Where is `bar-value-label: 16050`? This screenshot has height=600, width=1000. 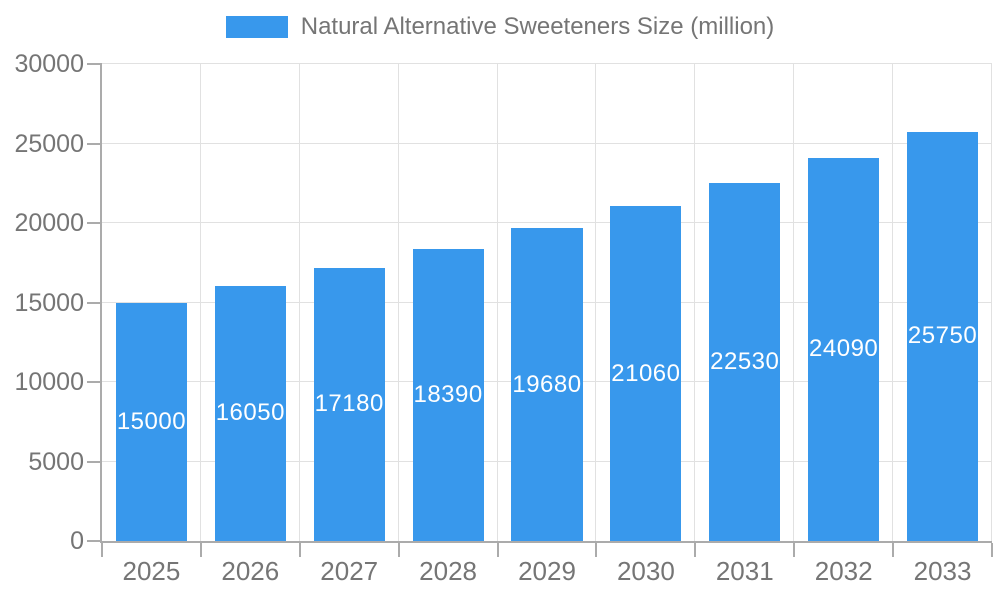 bar-value-label: 16050 is located at coordinates (250, 413).